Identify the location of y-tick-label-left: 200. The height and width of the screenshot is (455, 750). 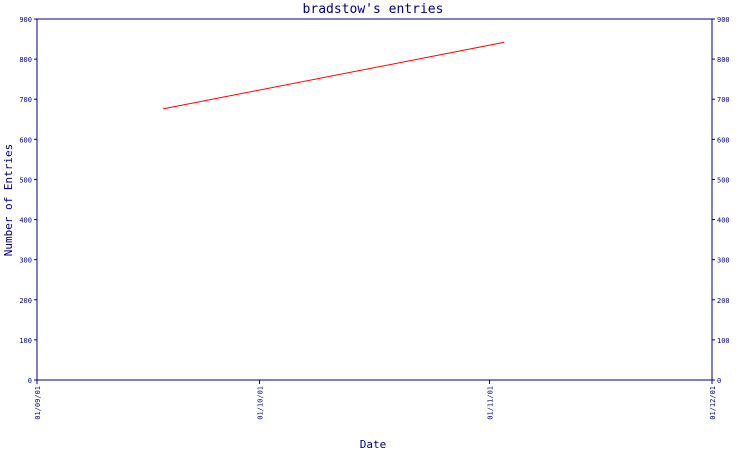
(25, 301).